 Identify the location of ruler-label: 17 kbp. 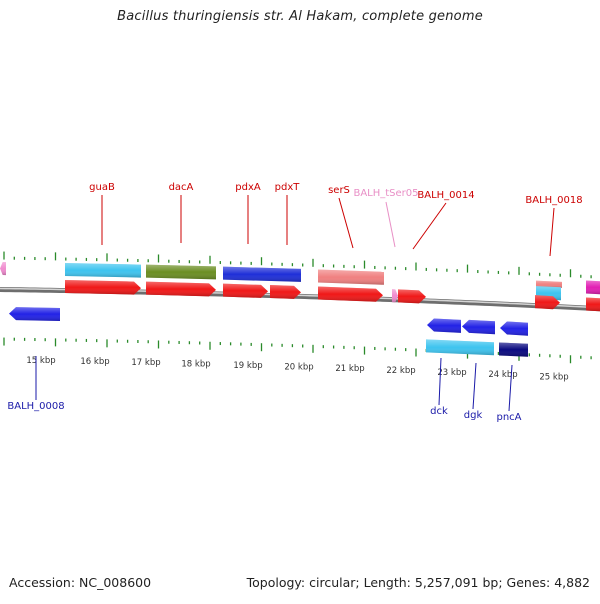
(145, 363).